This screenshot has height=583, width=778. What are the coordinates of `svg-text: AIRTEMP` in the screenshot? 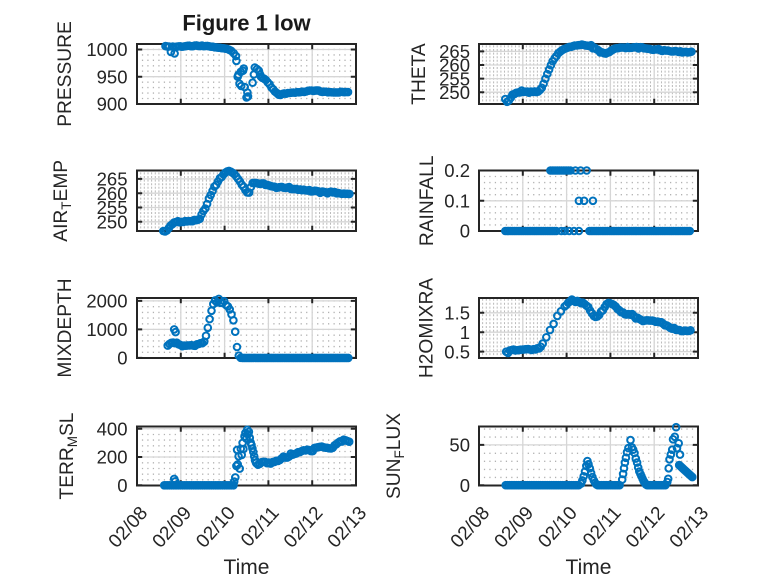 It's located at (62, 201).